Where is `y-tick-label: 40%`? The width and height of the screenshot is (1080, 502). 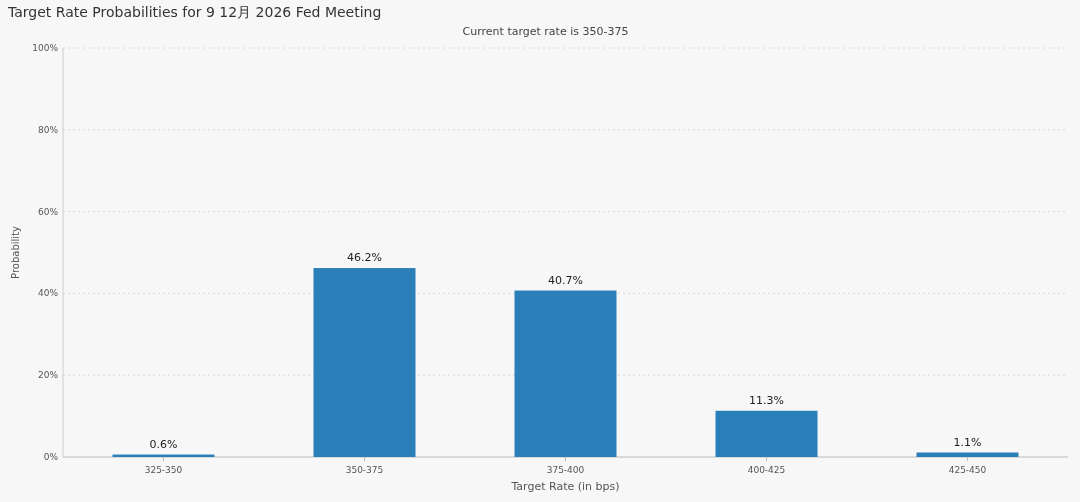 y-tick-label: 40% is located at coordinates (48, 293).